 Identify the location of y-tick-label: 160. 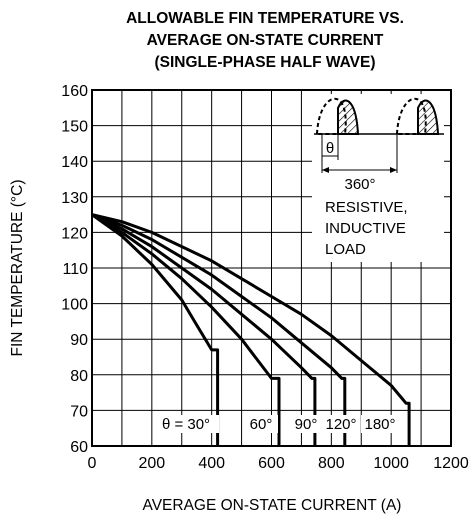
(74, 91).